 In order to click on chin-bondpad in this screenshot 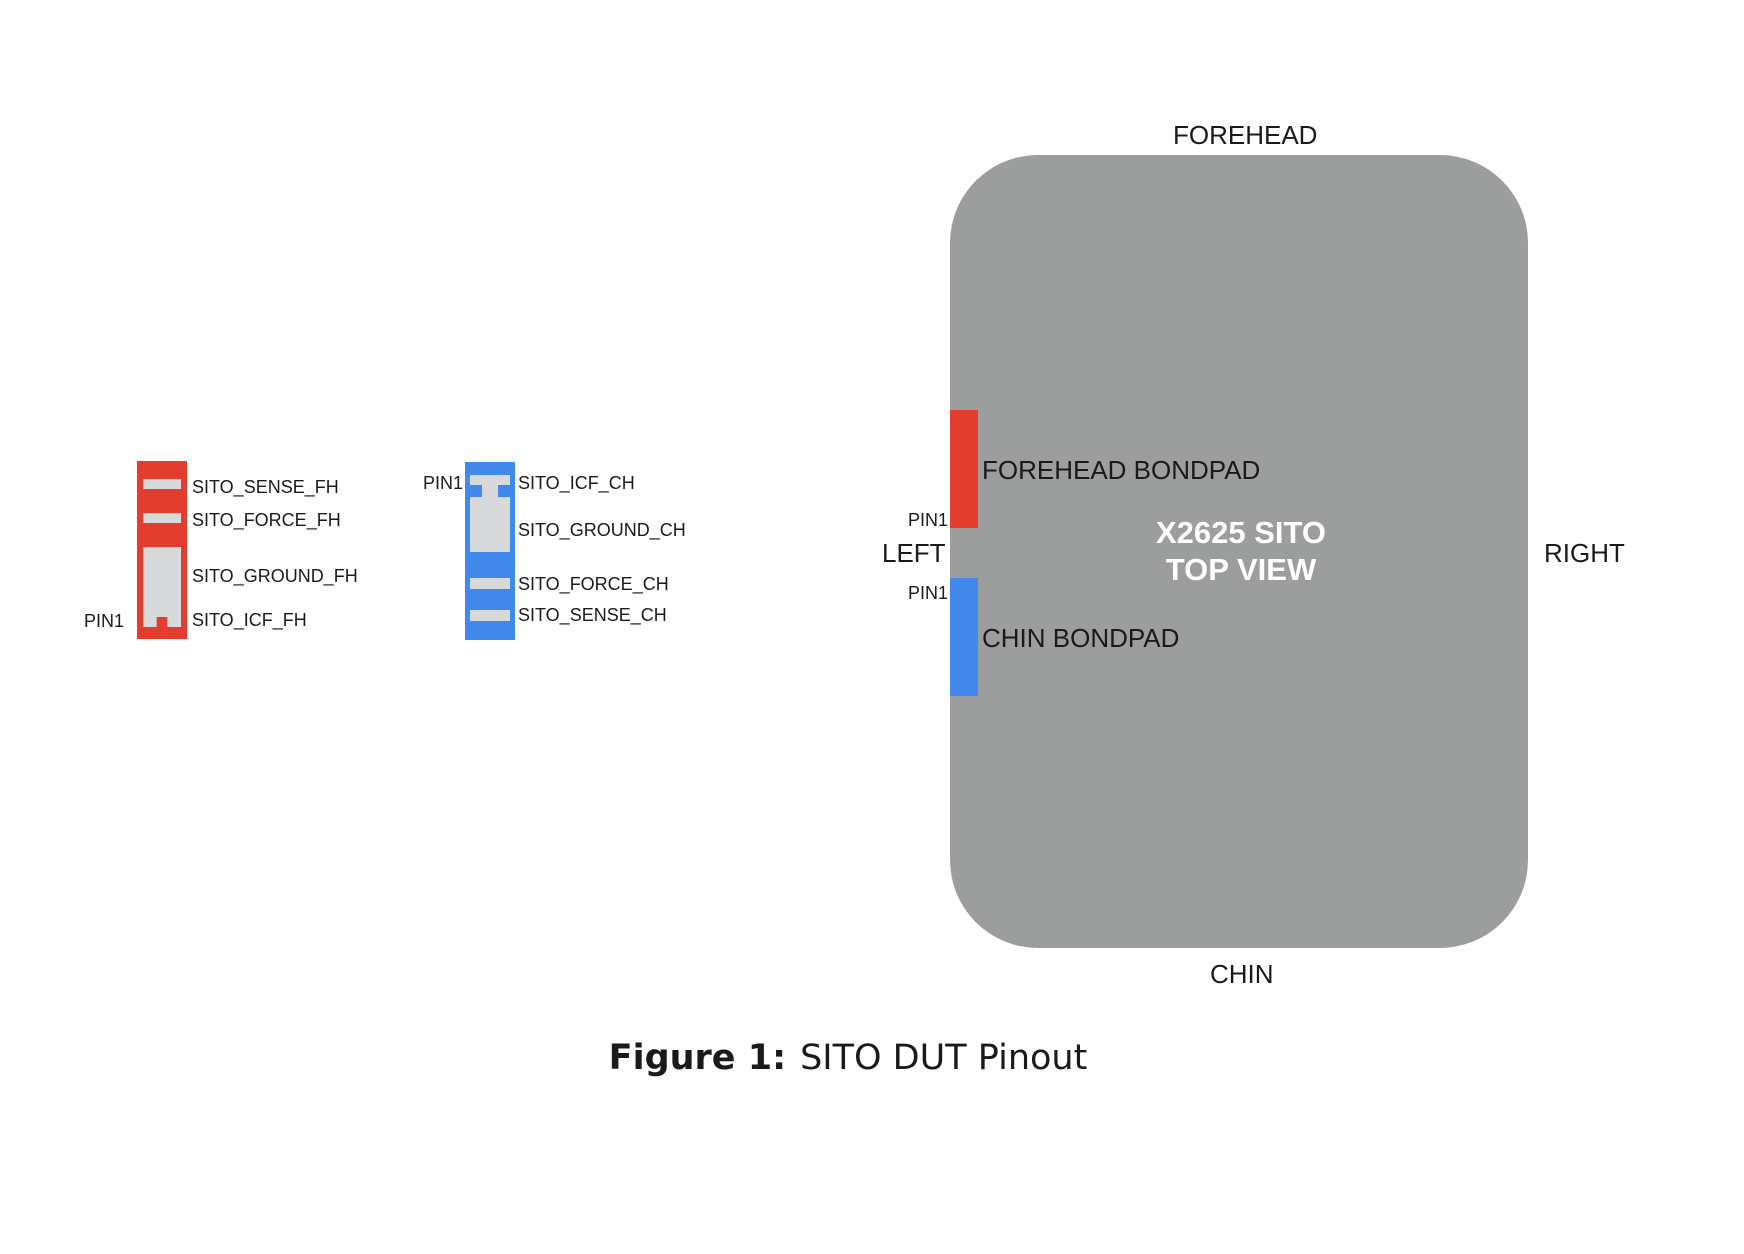, I will do `click(964, 637)`.